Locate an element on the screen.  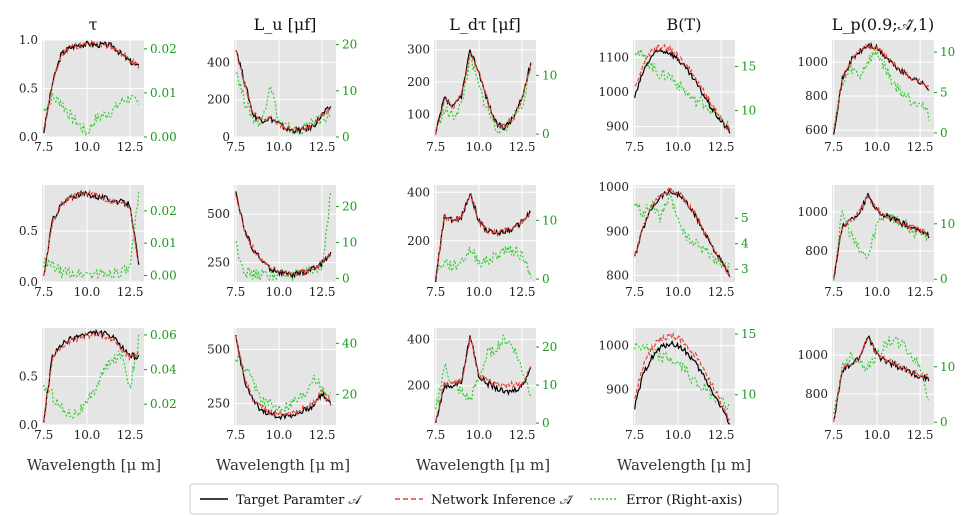
panel-r0-c0: 7.5 10.0 12.5 0.0 0.5 1.0 0.00 0.01 0.02 τ is located at coordinates (98, 84).